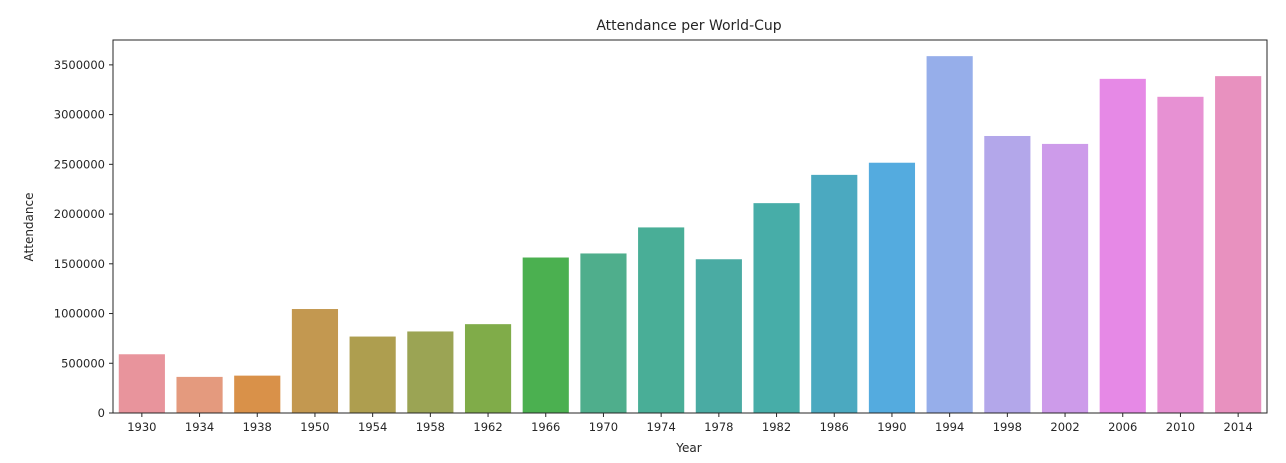 This screenshot has height=463, width=1286. I want to click on bar-1978, so click(718, 336).